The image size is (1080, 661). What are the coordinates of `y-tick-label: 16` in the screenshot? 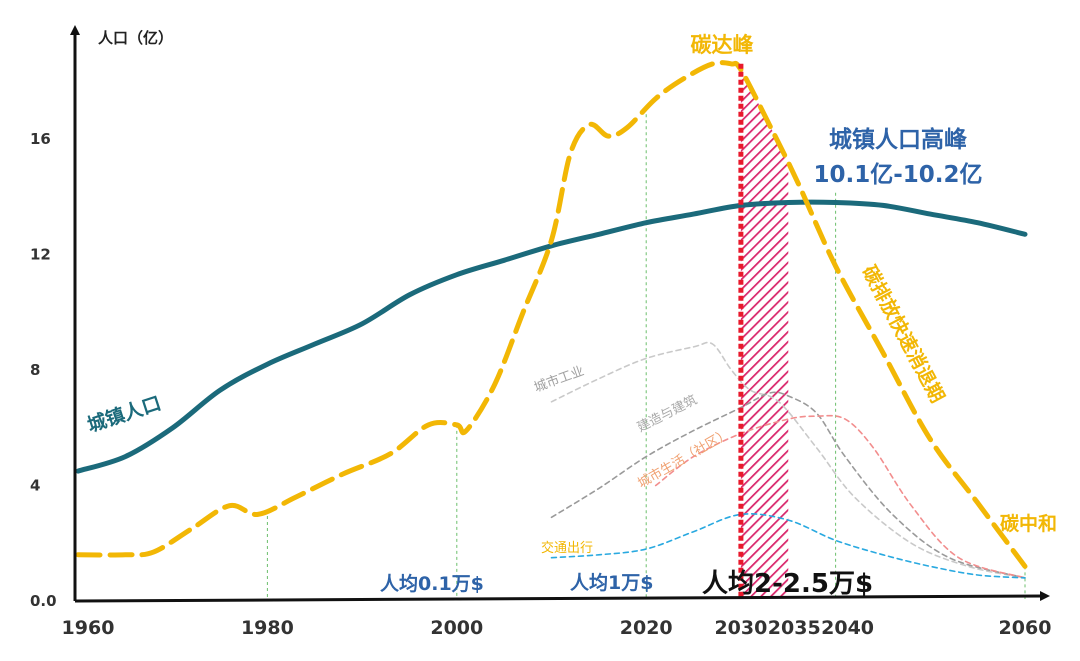 It's located at (40, 139).